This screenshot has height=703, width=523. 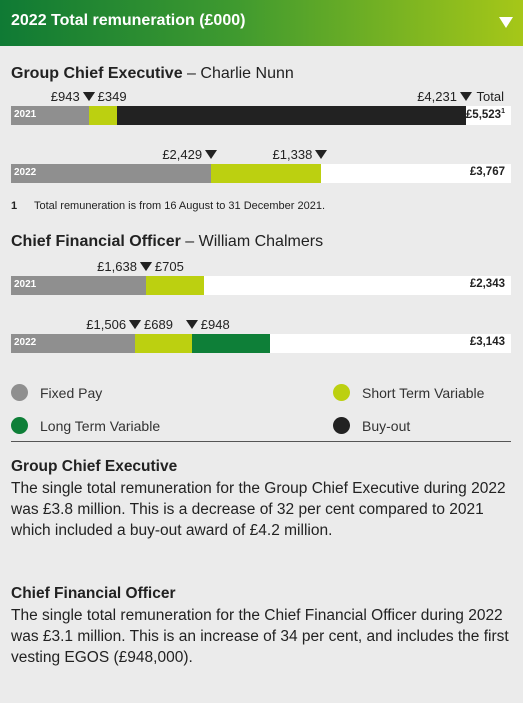 I want to click on bar-row-1-2022: 2022 £3,767, so click(x=261, y=173).